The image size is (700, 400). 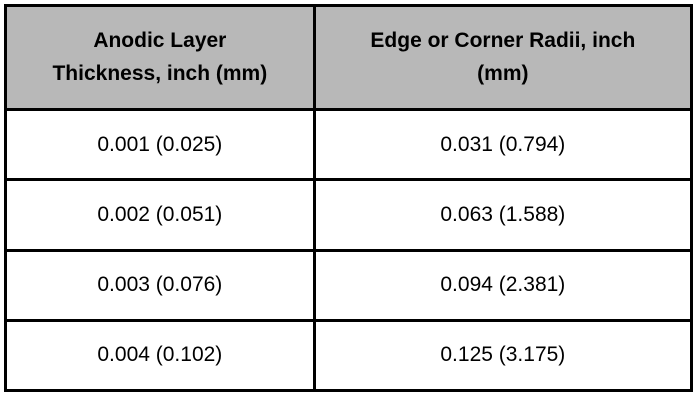 I want to click on cell-anodic-thickness: 0.002 (0.051), so click(x=160, y=215).